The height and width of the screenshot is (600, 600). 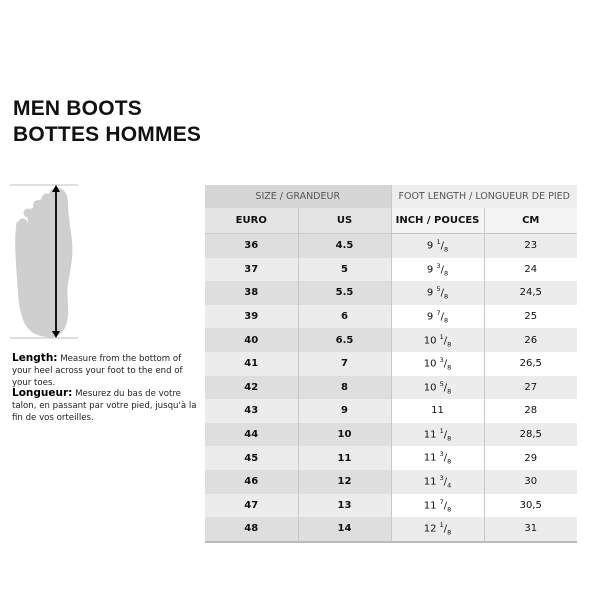 What do you see at coordinates (530, 411) in the screenshot?
I see `cm-cell: 28` at bounding box center [530, 411].